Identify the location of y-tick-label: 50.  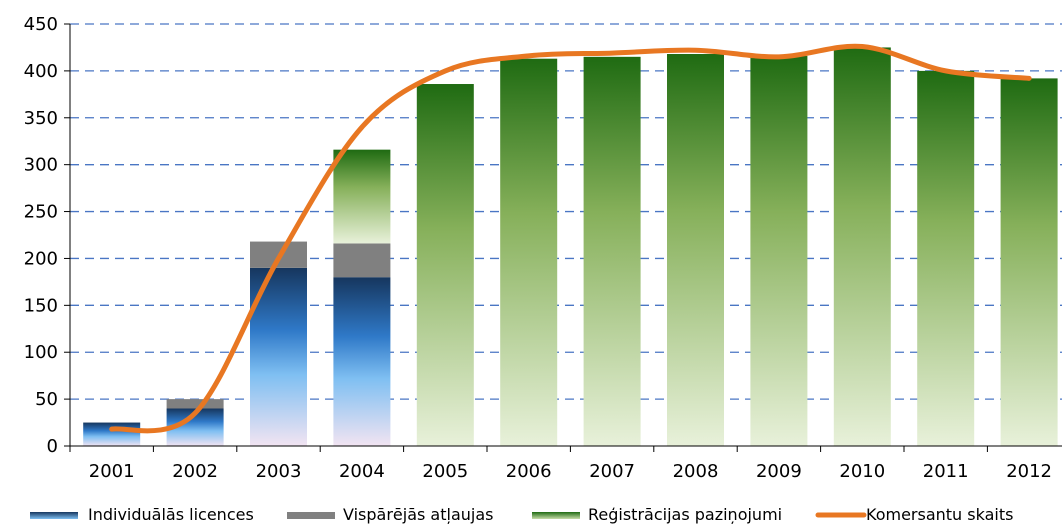
(46, 399).